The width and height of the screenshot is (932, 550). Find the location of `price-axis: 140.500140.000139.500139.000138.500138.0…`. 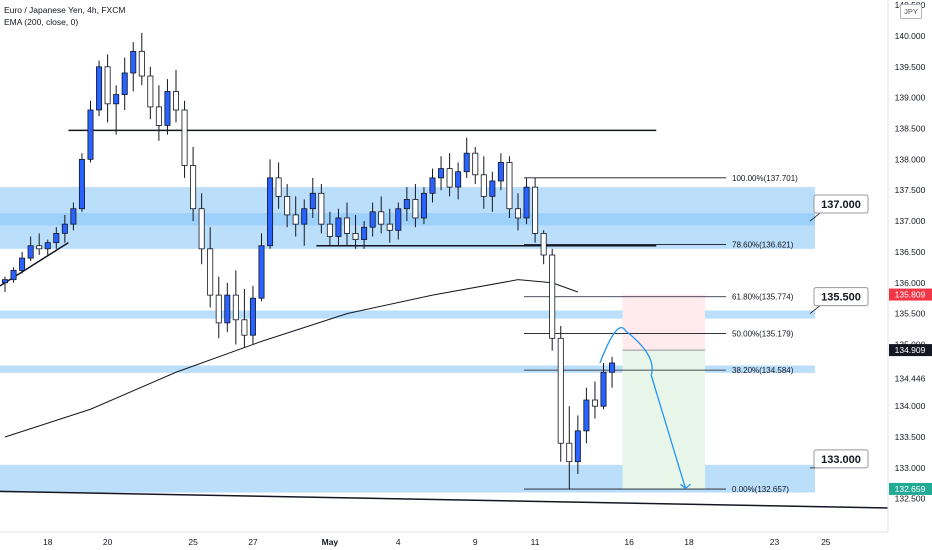

price-axis: 140.500140.000139.500139.000138.500138.0… is located at coordinates (909, 275).